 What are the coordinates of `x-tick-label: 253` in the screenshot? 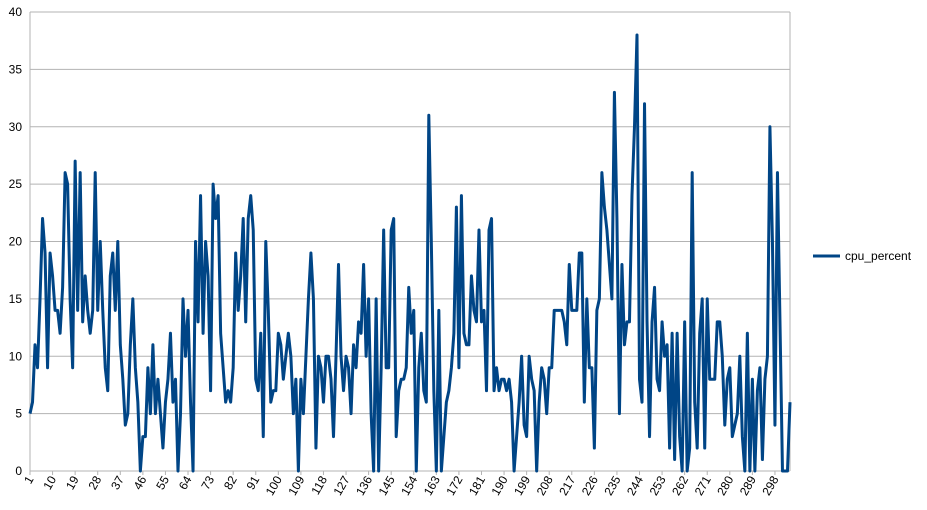 It's located at (658, 485).